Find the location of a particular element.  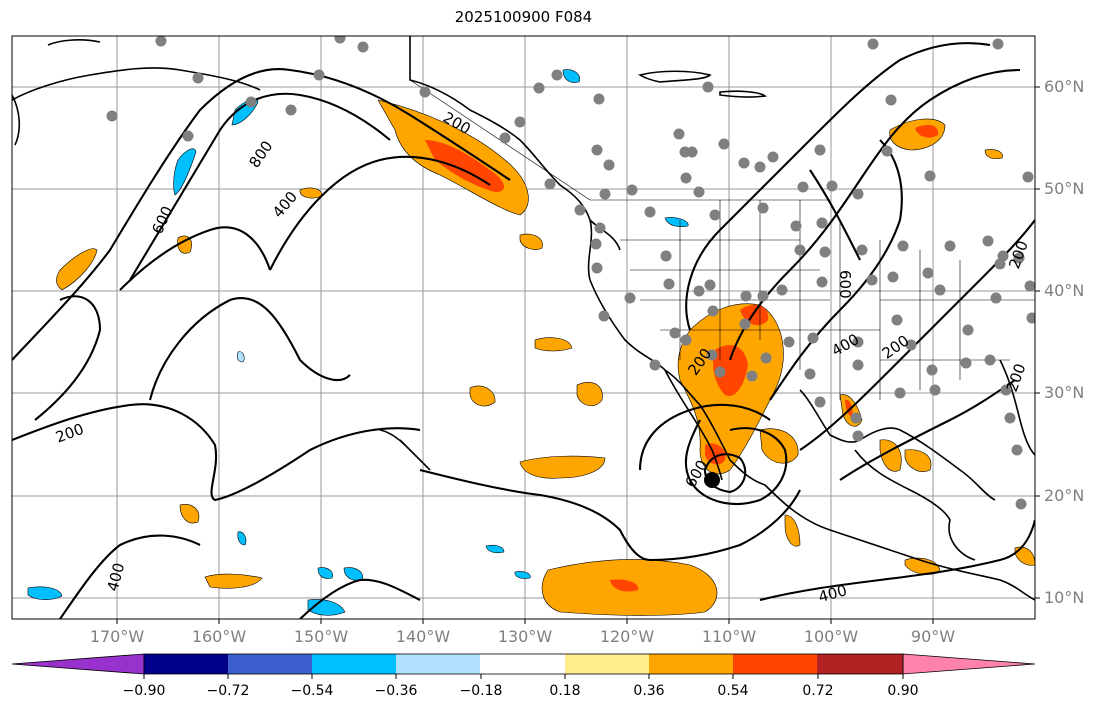

lat-label: 50°N is located at coordinates (1064, 188).